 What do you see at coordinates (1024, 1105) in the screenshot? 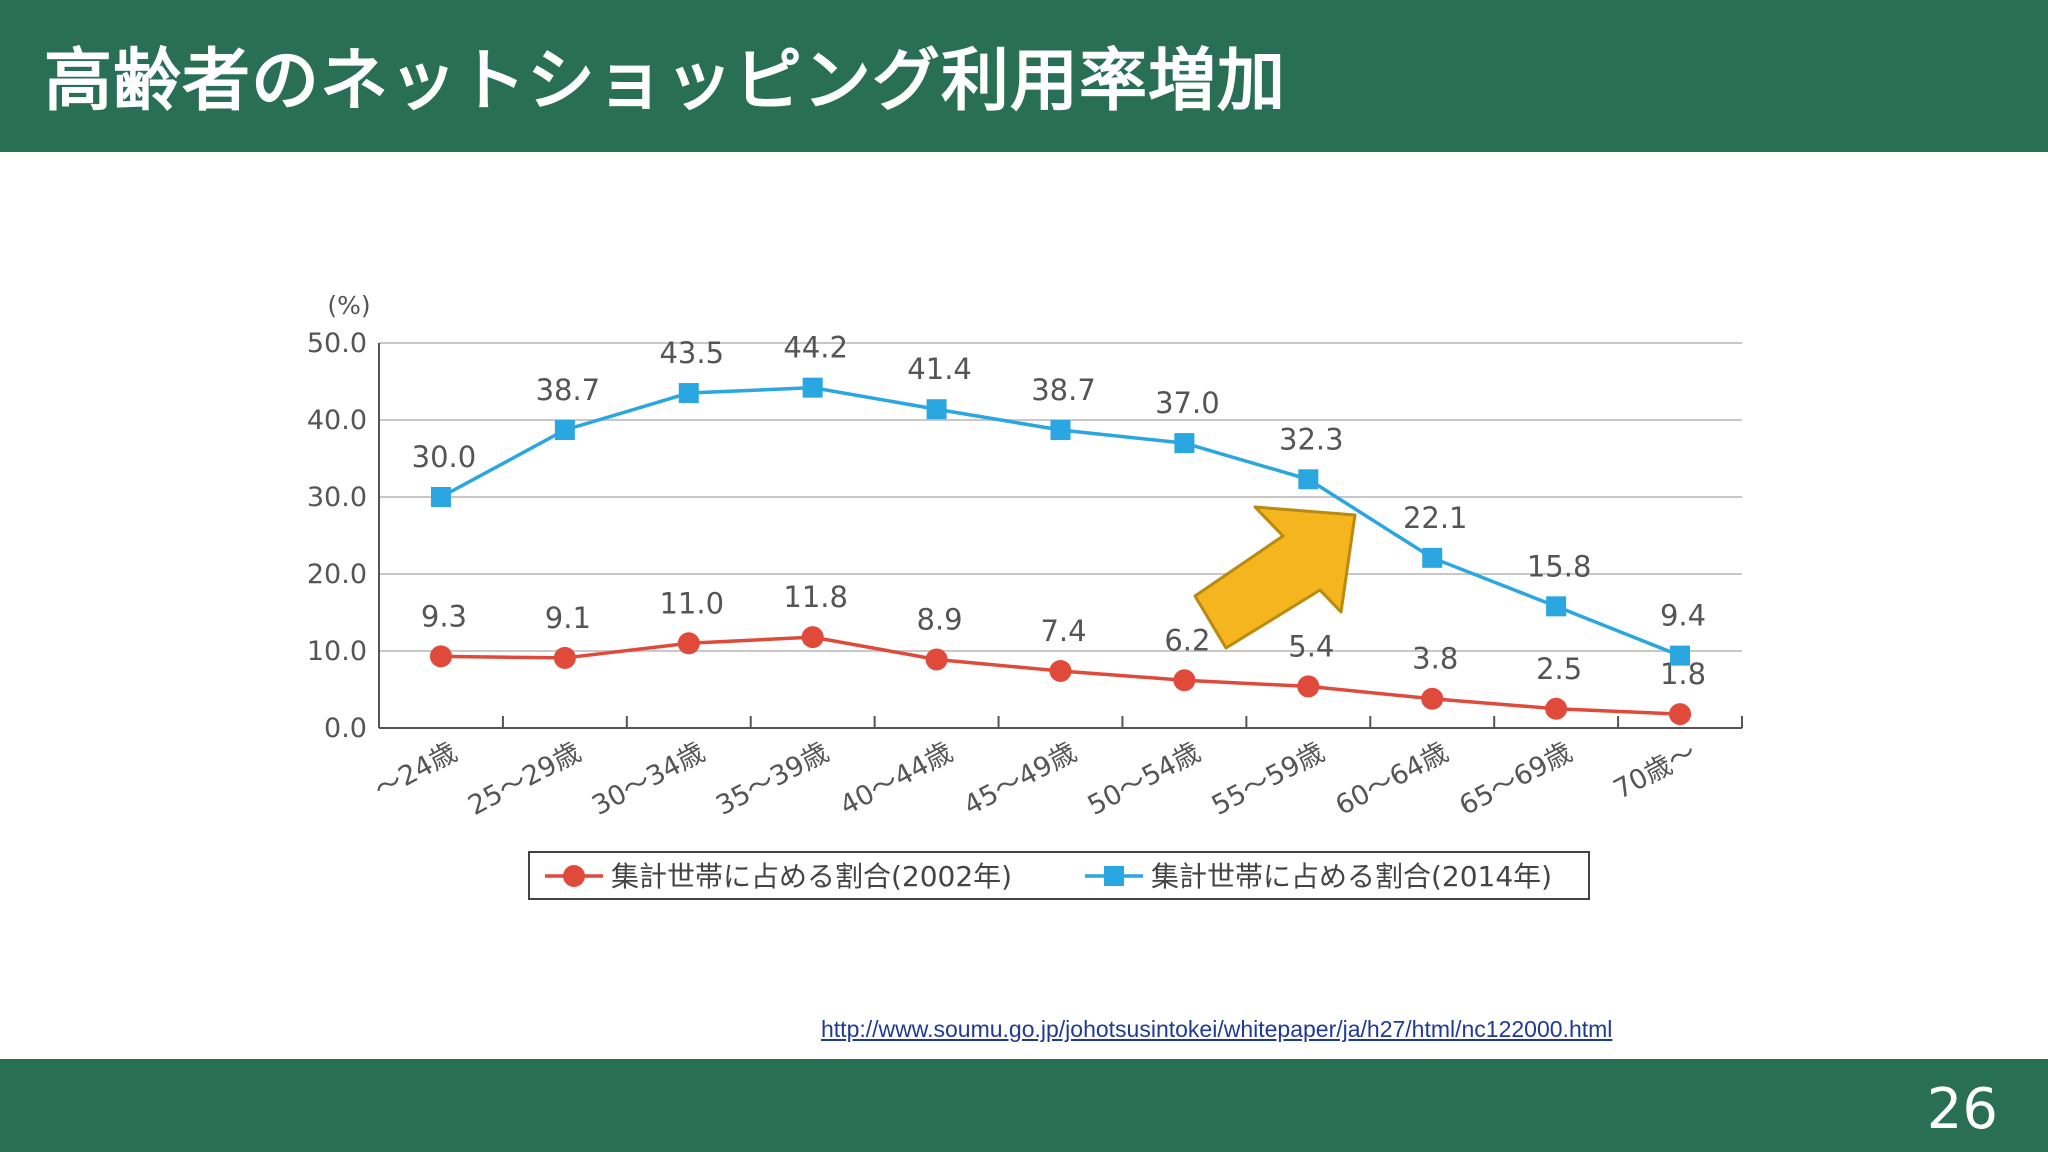
I see `footer-bar` at bounding box center [1024, 1105].